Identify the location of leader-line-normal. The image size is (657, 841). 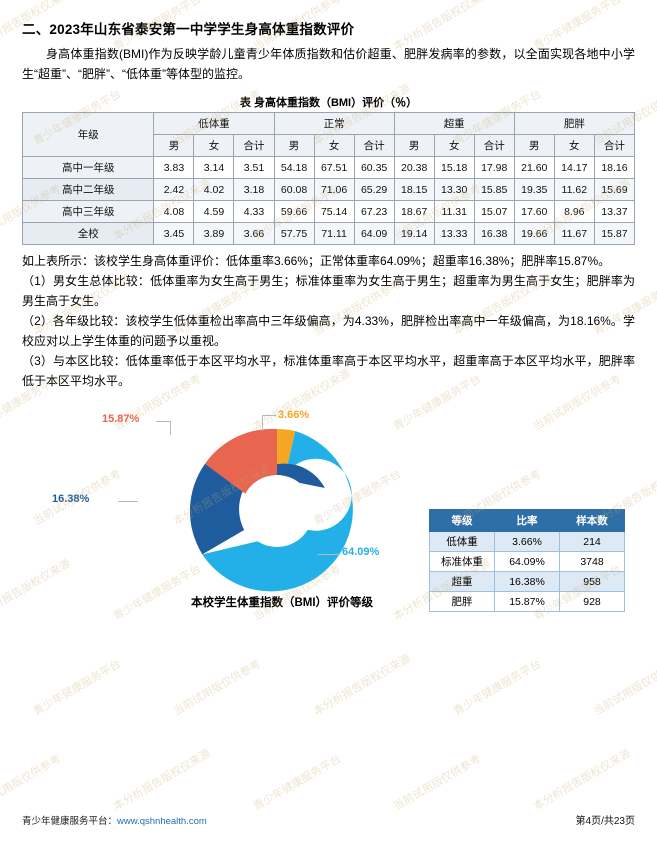
(329, 554).